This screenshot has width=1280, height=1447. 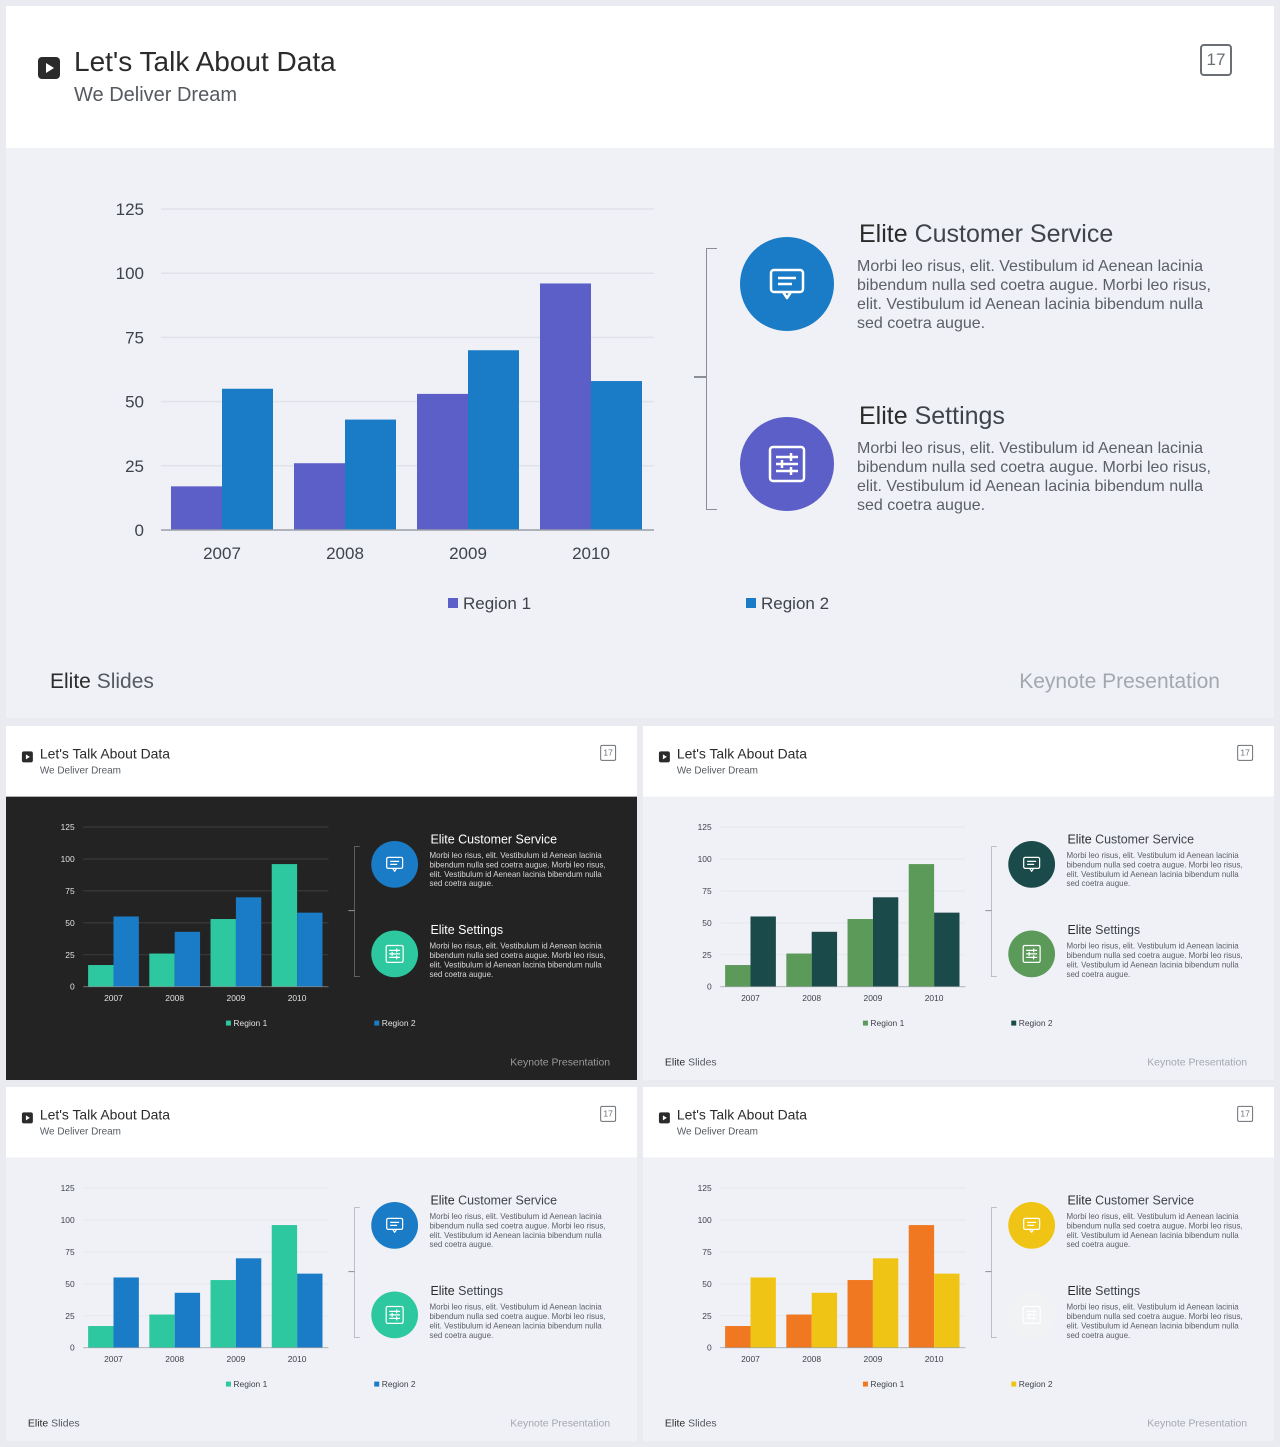 I want to click on message-icon, so click(x=787, y=284).